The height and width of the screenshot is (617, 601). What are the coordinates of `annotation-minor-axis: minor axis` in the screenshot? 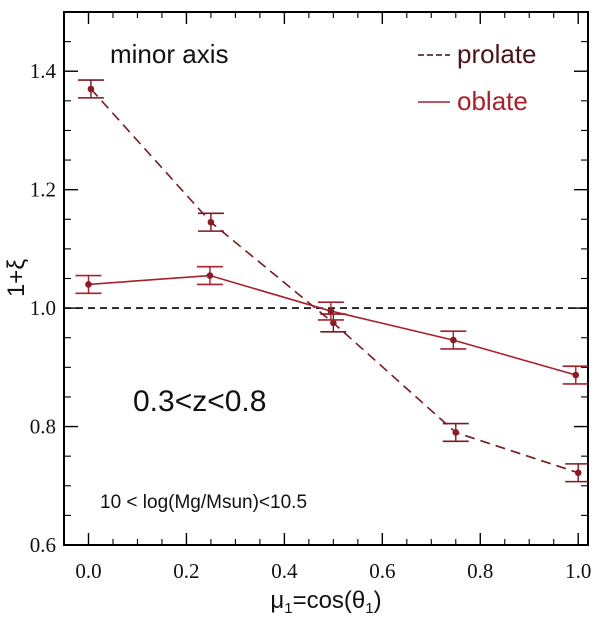 It's located at (169, 54).